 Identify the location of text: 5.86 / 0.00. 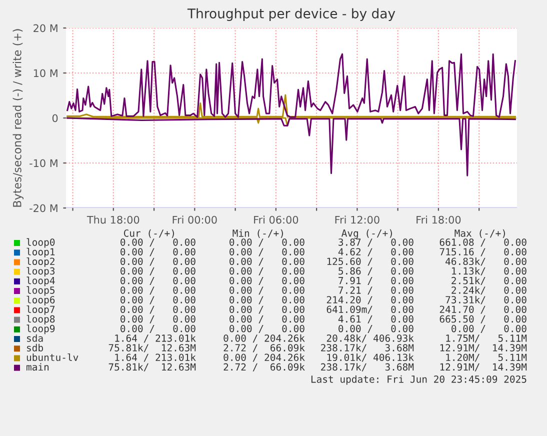
(376, 271).